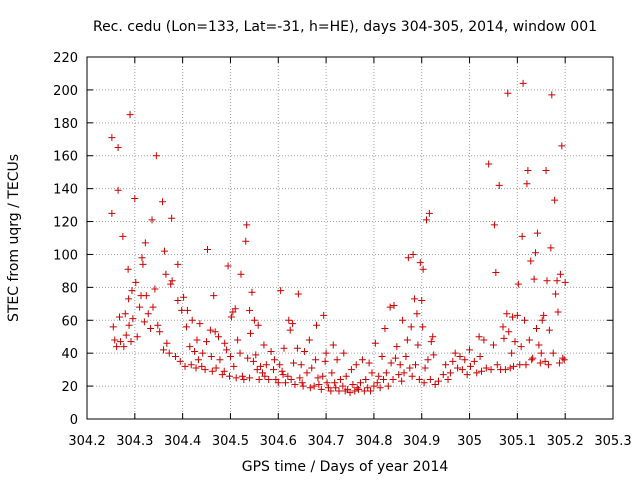  Describe the element at coordinates (69, 354) in the screenshot. I see `y-tick-label: 40` at that location.